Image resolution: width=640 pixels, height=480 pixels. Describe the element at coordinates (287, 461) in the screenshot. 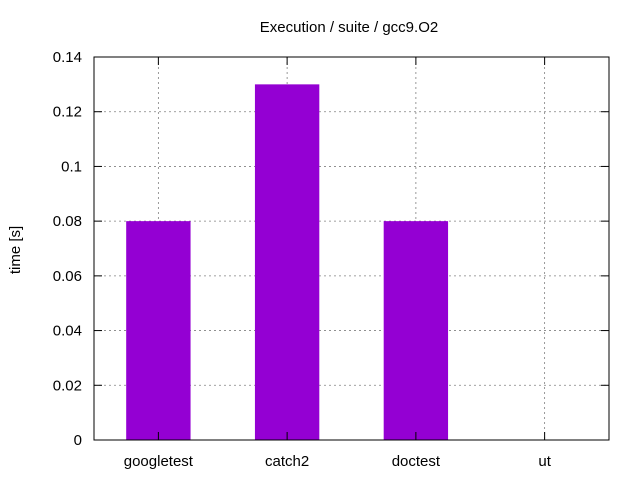

I see `x-tick-label: catch2` at that location.